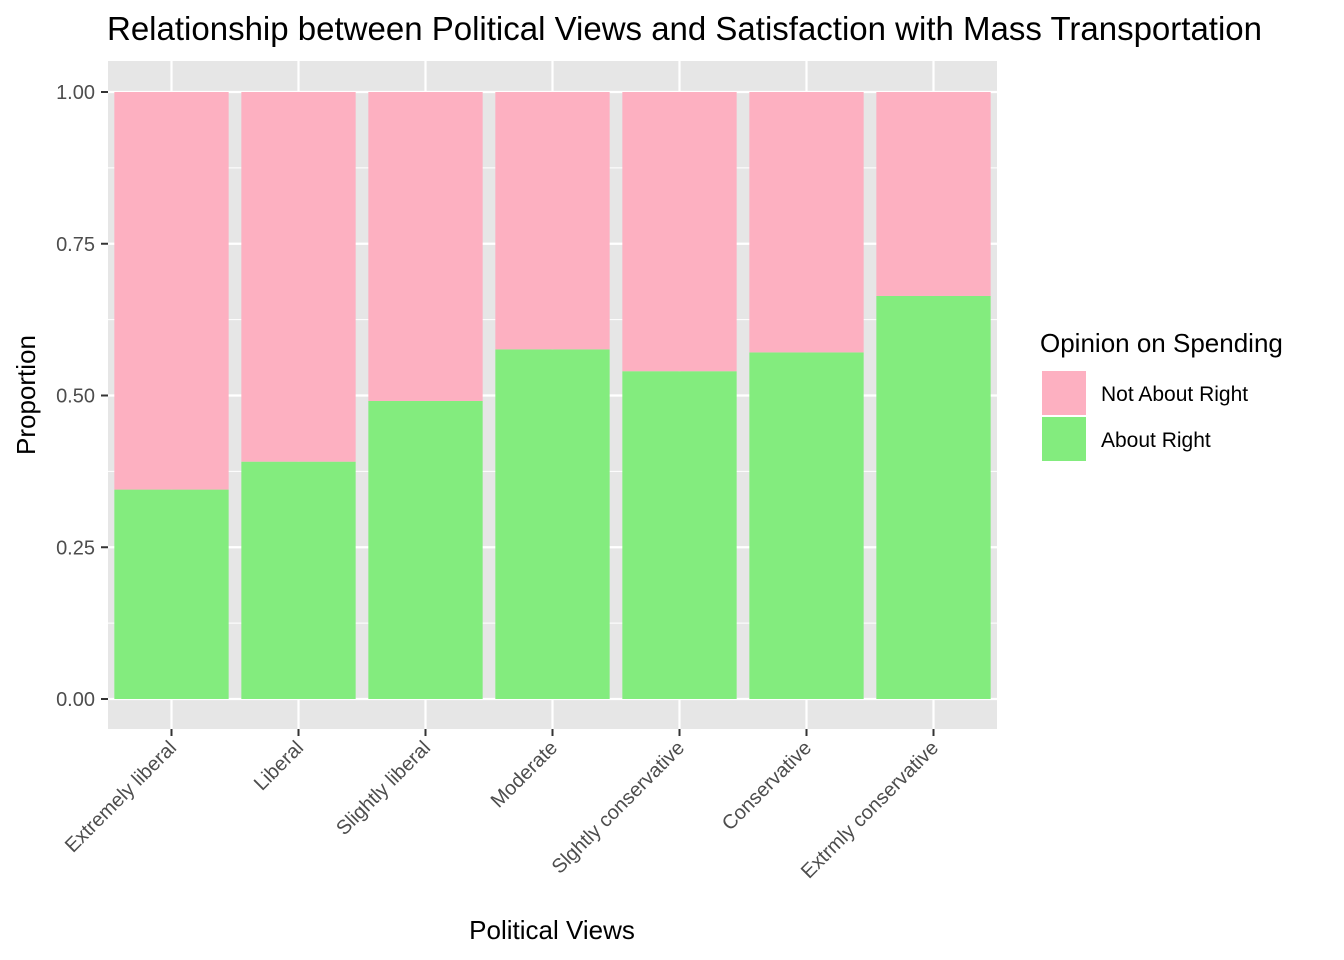 The image size is (1344, 960). I want to click on x-tick-label: Liberal, so click(279, 766).